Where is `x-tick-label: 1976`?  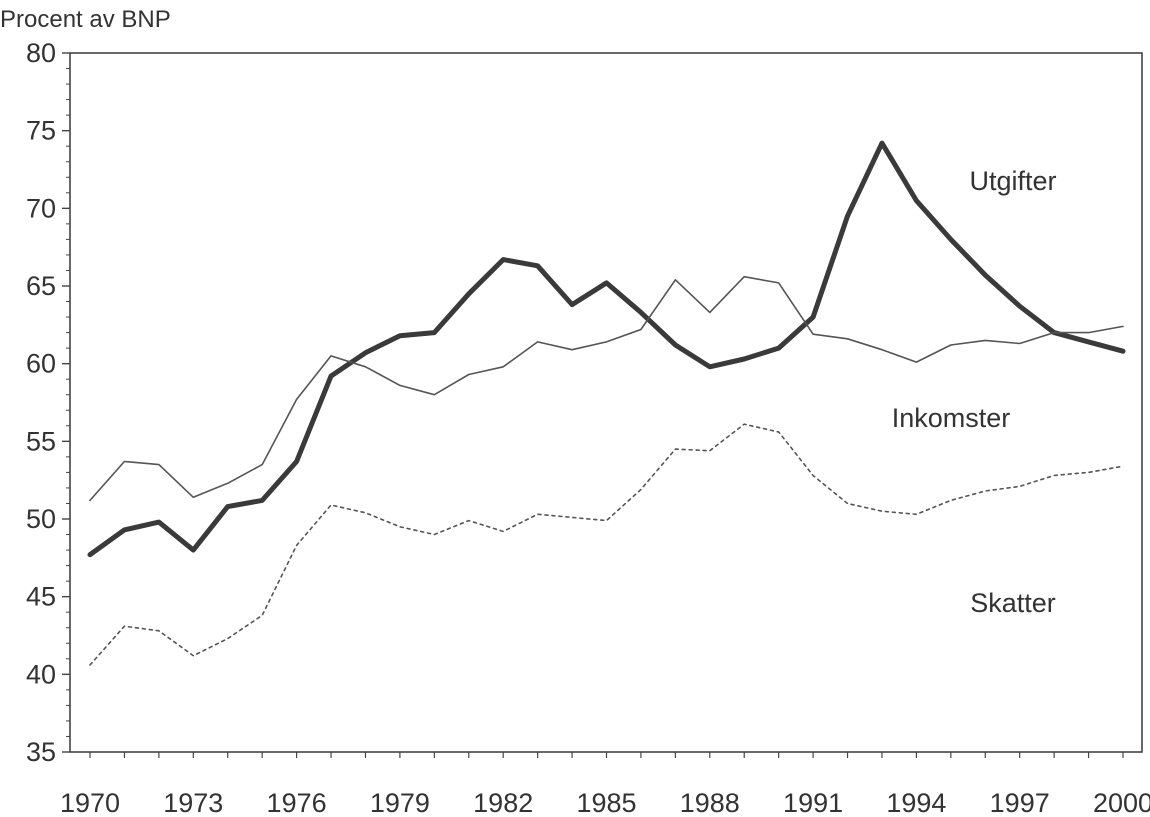
x-tick-label: 1976 is located at coordinates (297, 802).